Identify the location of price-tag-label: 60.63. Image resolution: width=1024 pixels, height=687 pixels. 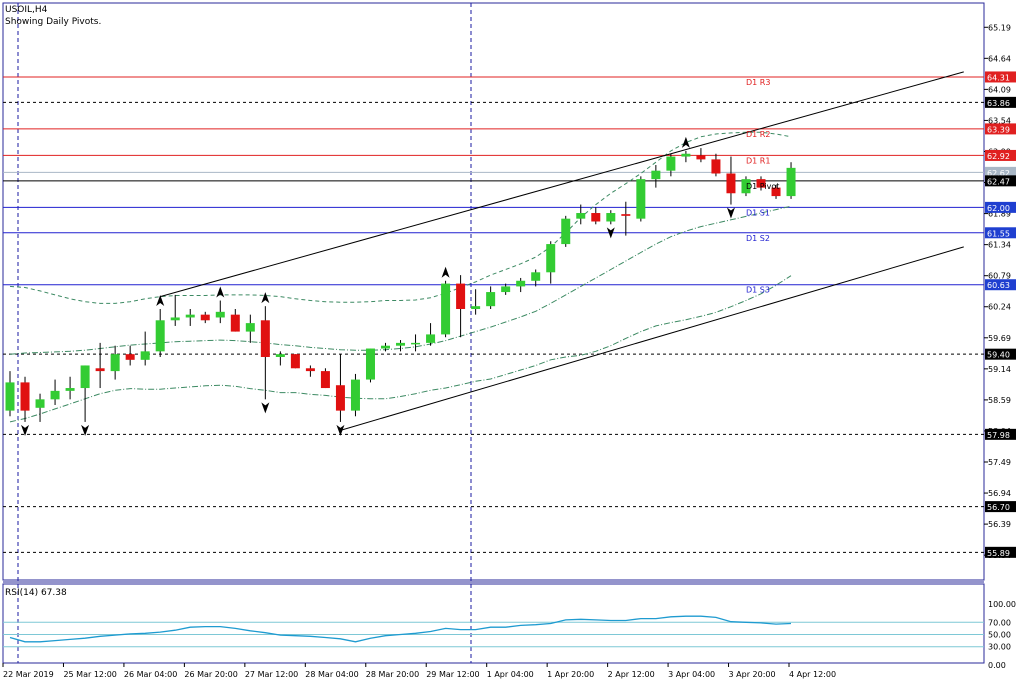
(998, 285).